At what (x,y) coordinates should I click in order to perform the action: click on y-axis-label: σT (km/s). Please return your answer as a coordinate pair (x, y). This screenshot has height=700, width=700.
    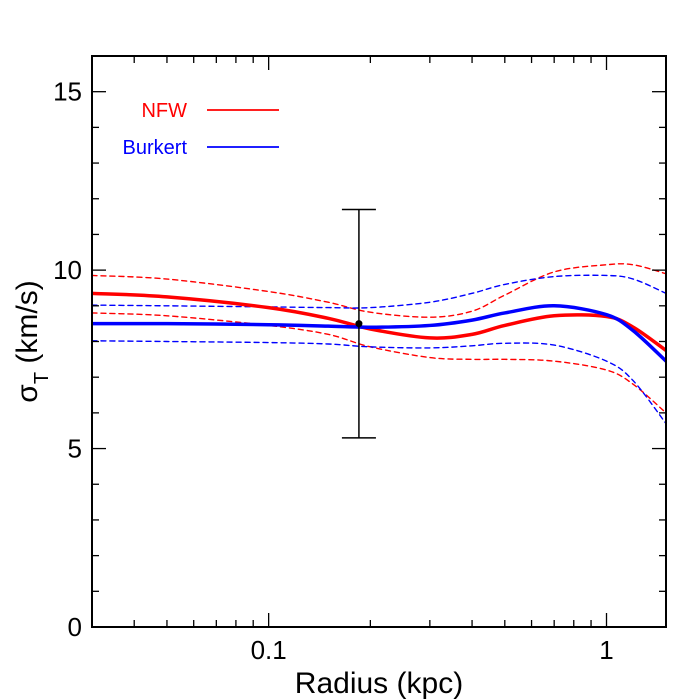
    Looking at the image, I should click on (32, 341).